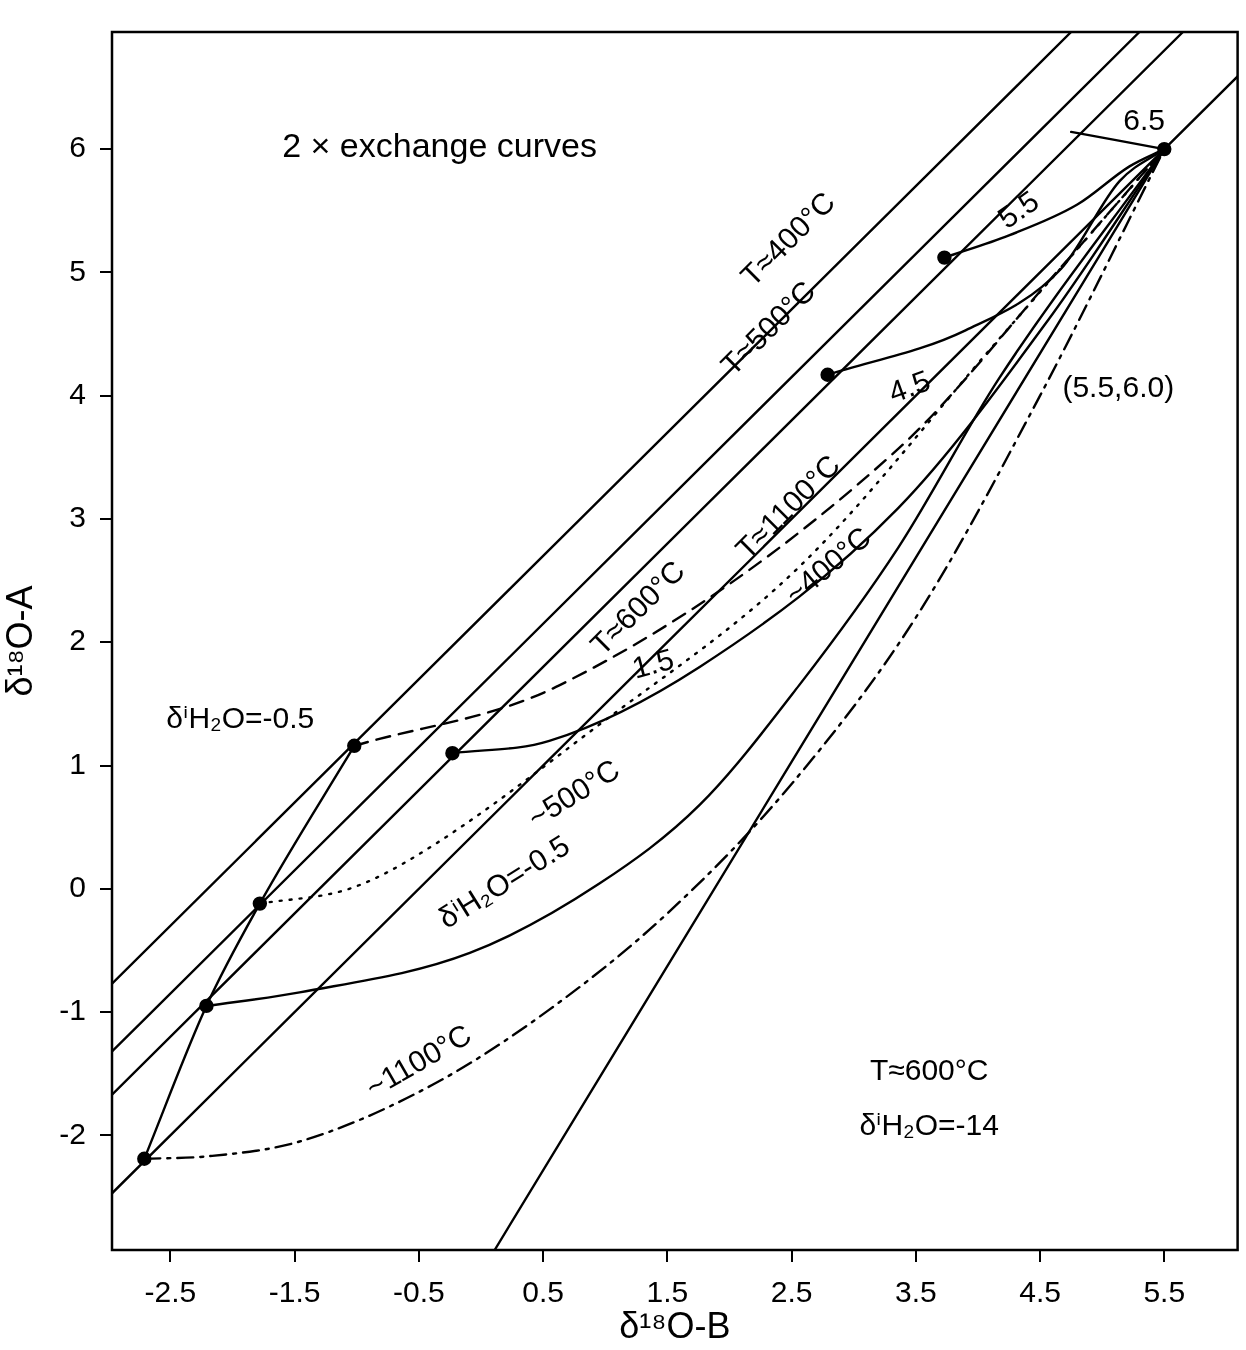 The height and width of the screenshot is (1350, 1246). Describe the element at coordinates (419, 1292) in the screenshot. I see `x-tick-label: -0.5` at that location.